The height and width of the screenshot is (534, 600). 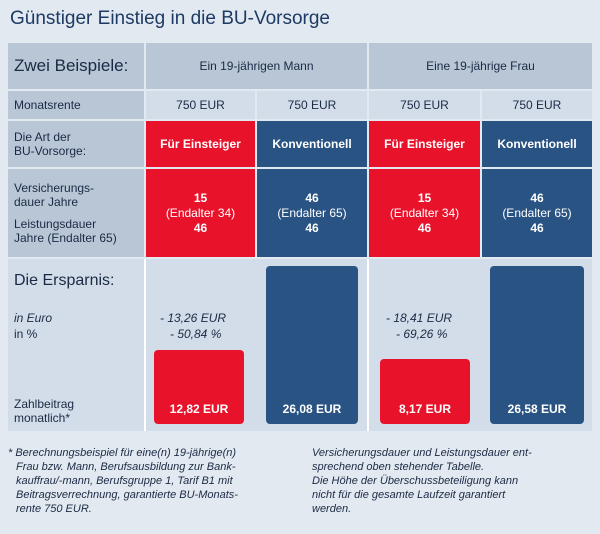 I want to click on footnote-line: Die Höhe der Überschussbeteiligung kann, so click(x=415, y=481).